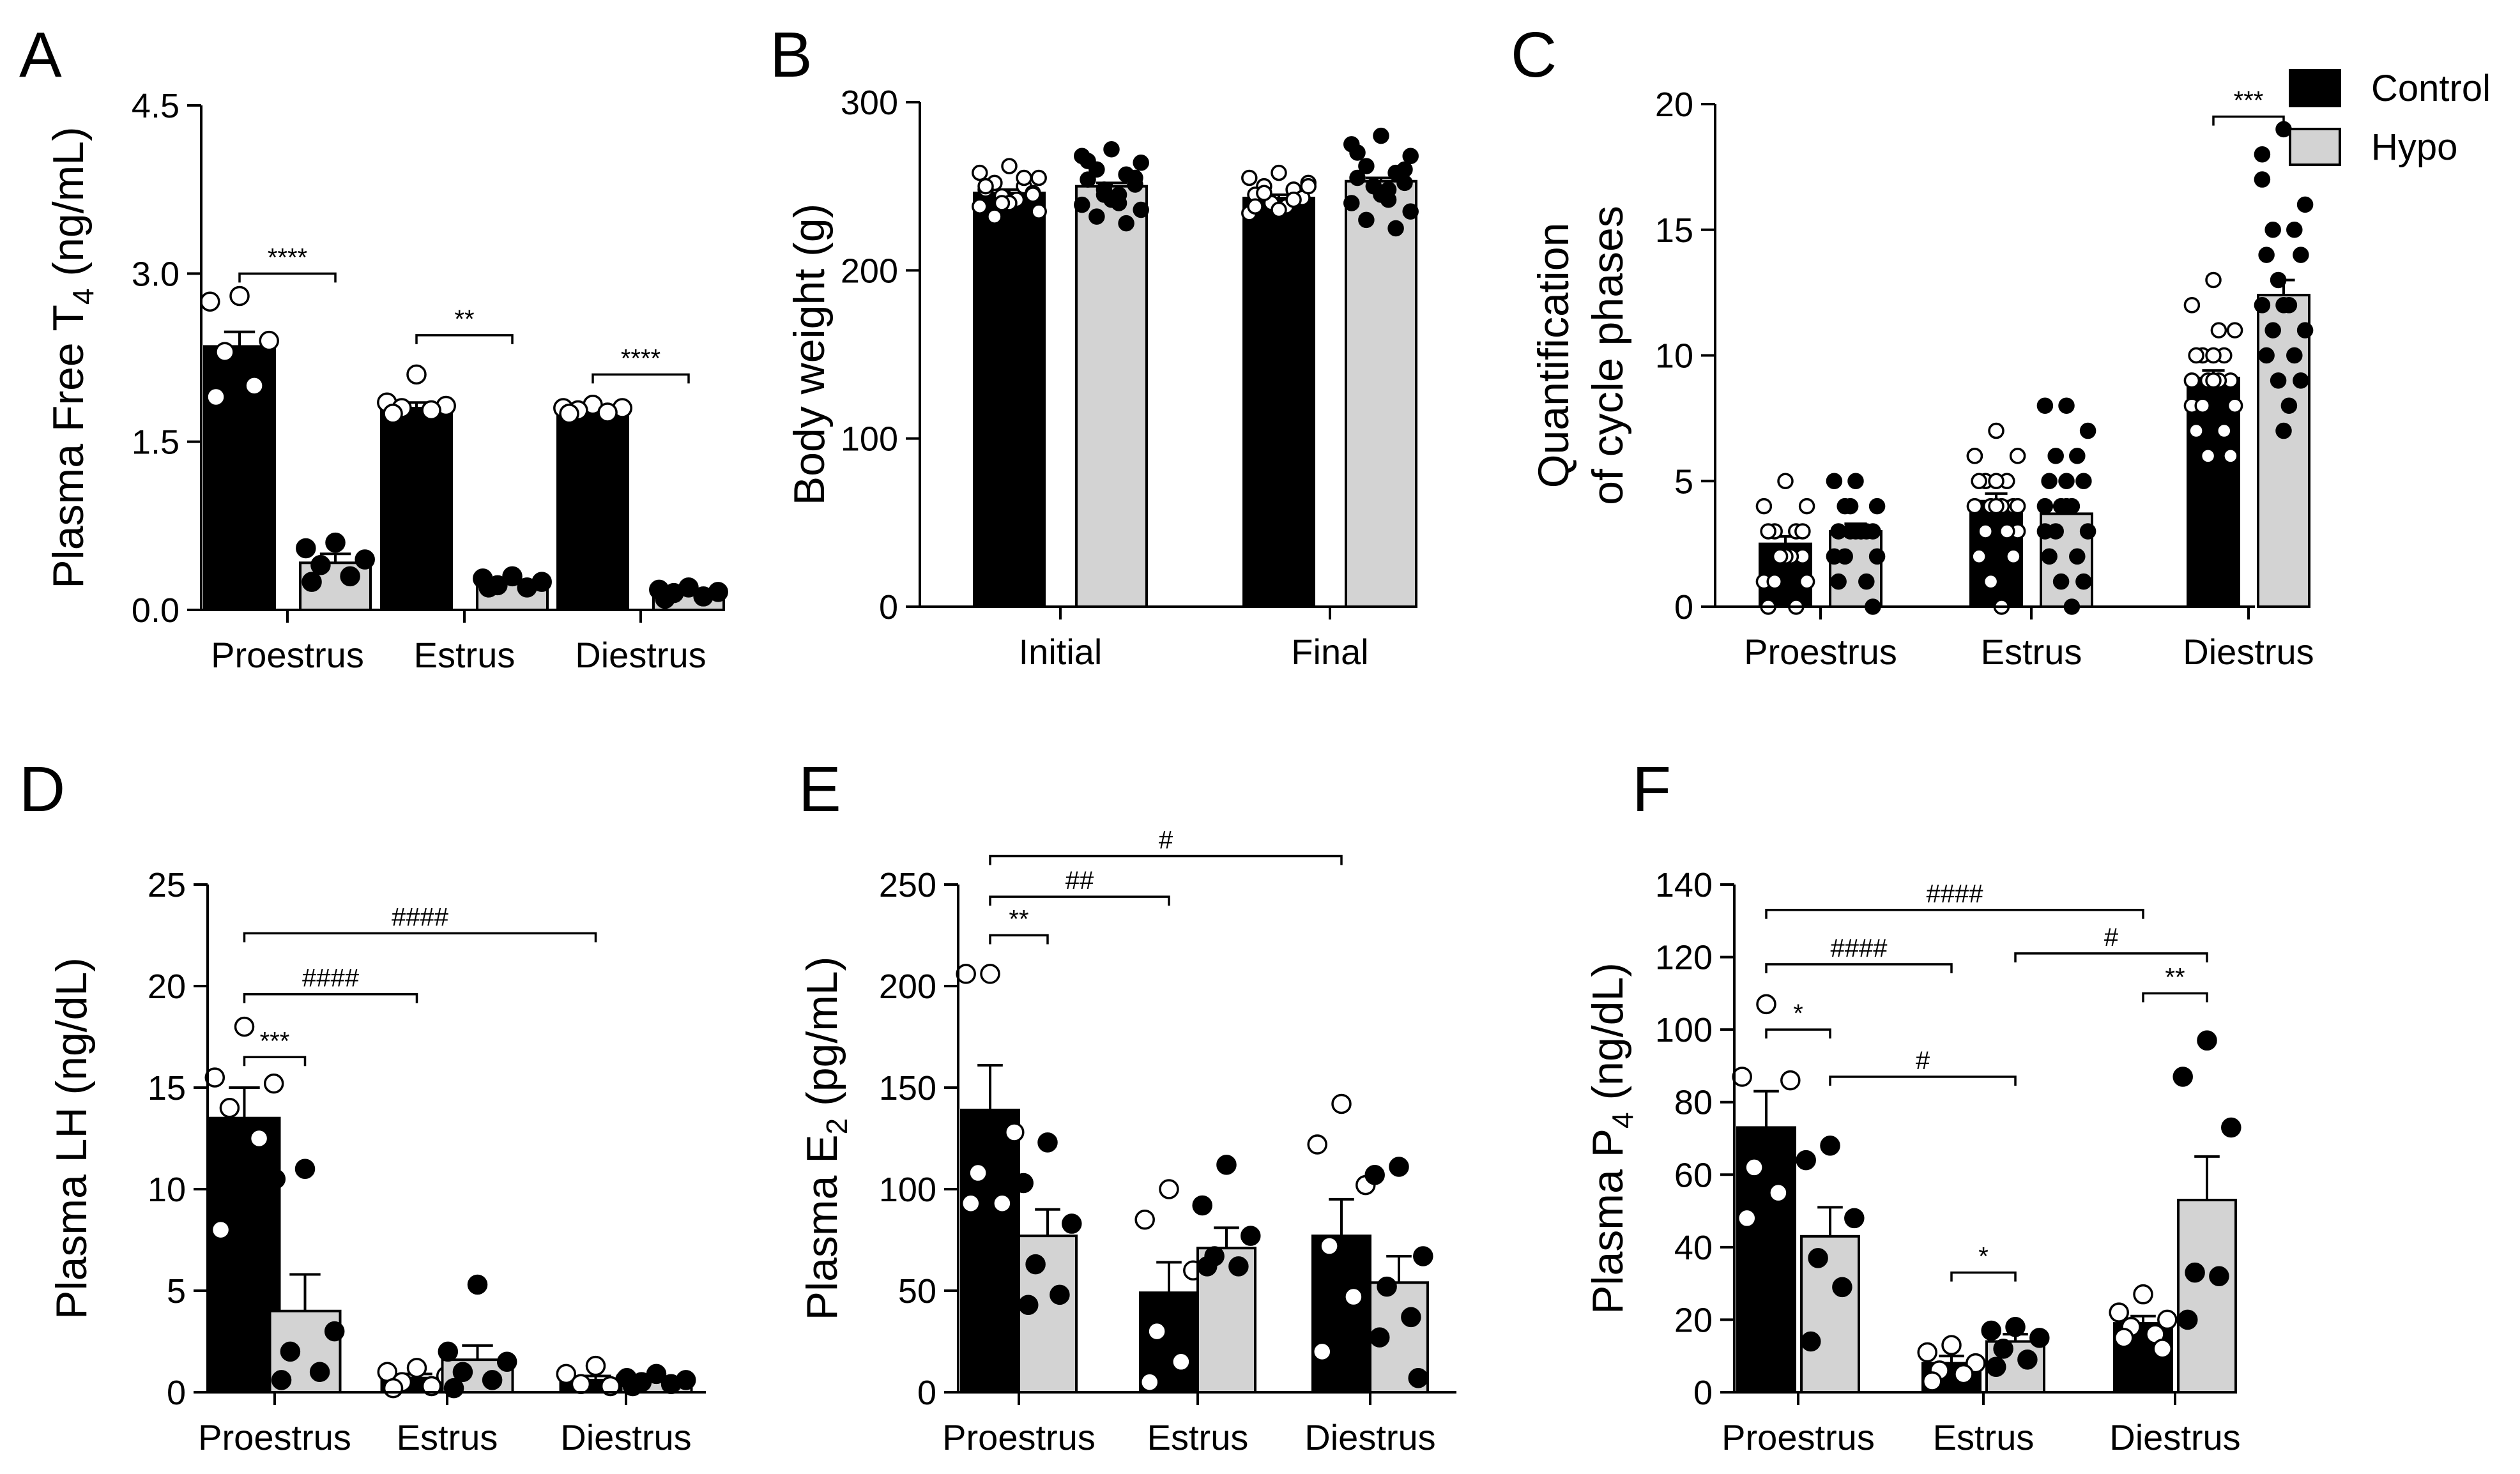 Image resolution: width=2520 pixels, height=1474 pixels. What do you see at coordinates (2283, 451) in the screenshot?
I see `bar-hypo-diestrus` at bounding box center [2283, 451].